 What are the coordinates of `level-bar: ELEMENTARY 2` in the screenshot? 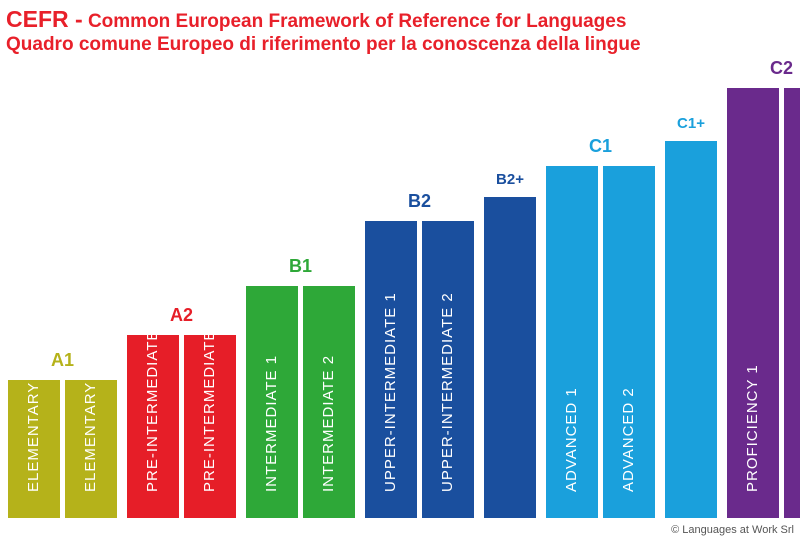 It's located at (91, 449).